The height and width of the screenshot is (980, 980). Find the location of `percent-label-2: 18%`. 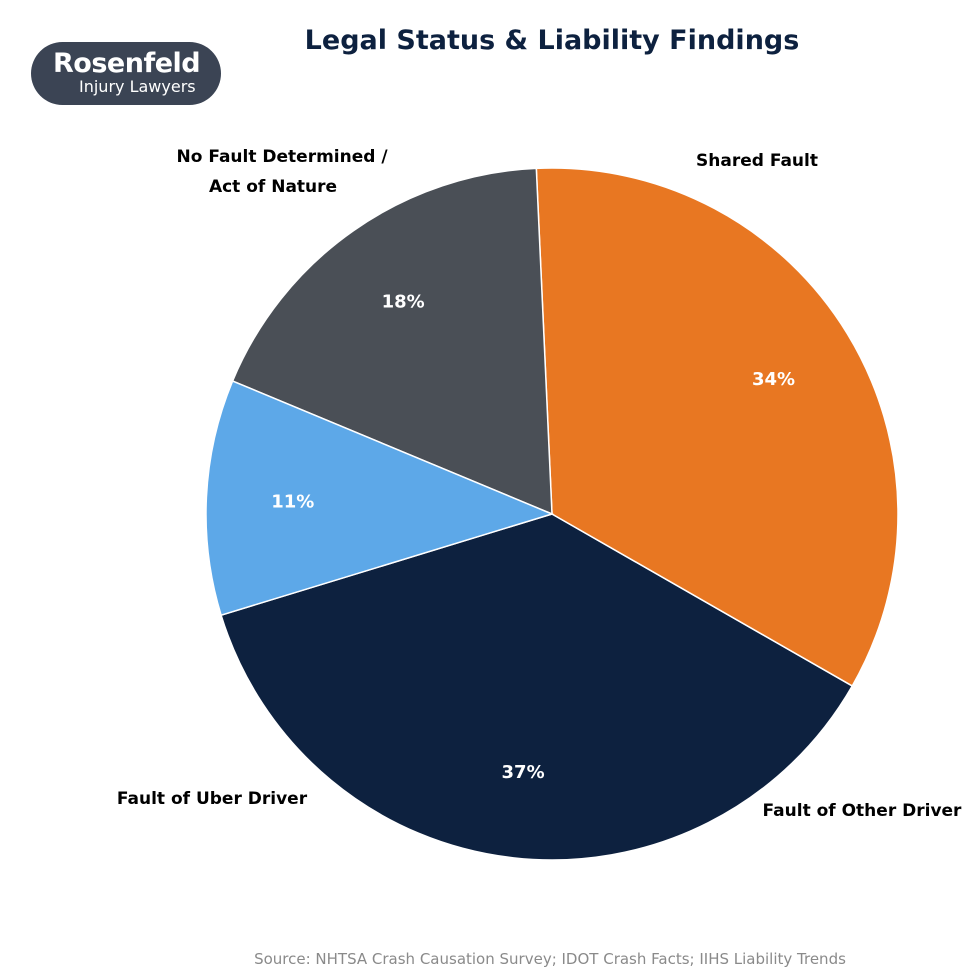

percent-label-2: 18% is located at coordinates (403, 301).